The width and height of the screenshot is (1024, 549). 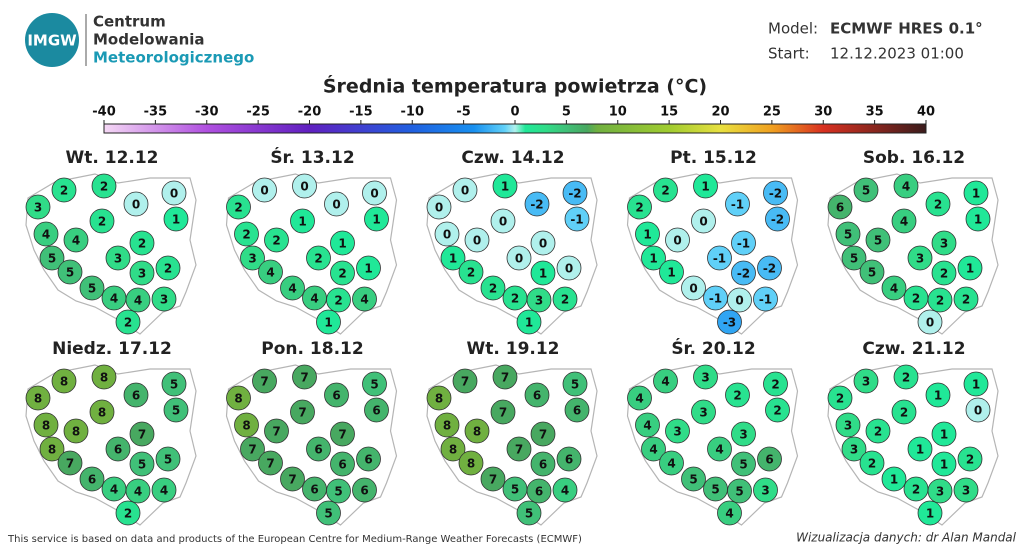 What do you see at coordinates (926, 112) in the screenshot?
I see `colorbar-tick-label: 40` at bounding box center [926, 112].